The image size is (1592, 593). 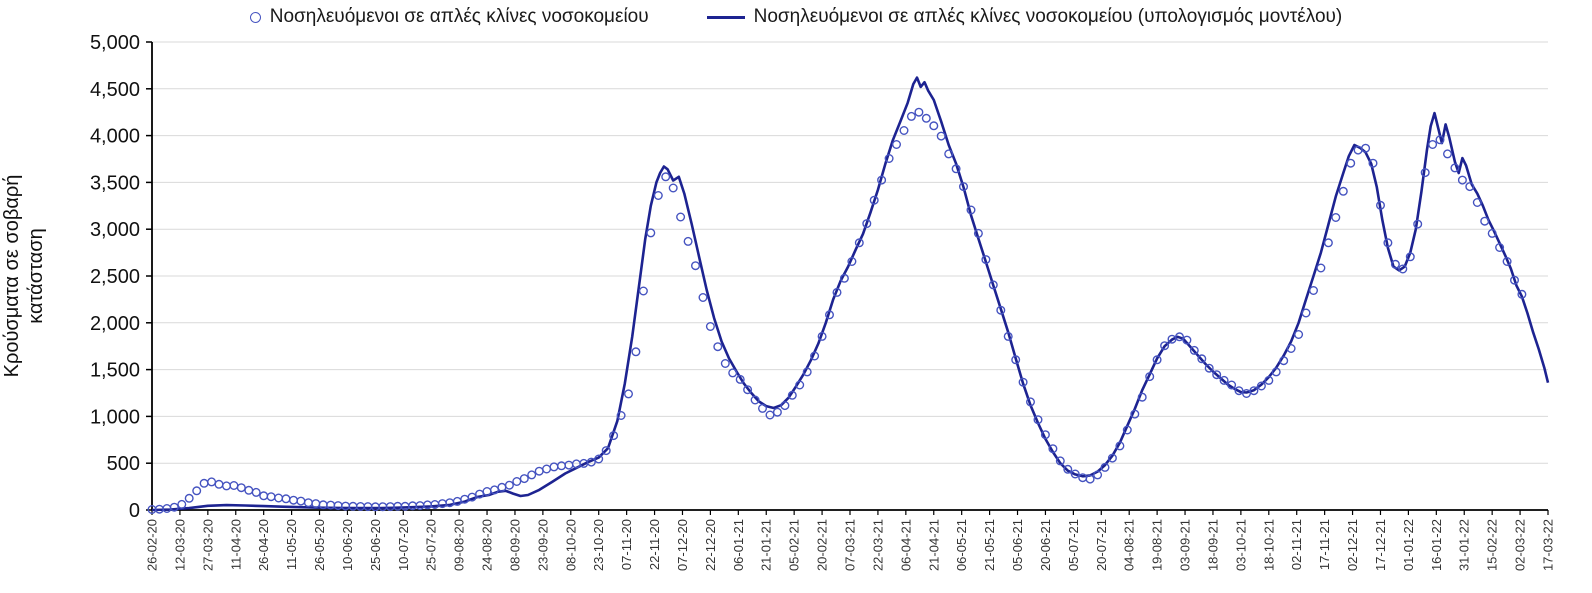 What do you see at coordinates (115, 277) in the screenshot?
I see `y-tick-label: 2,500` at bounding box center [115, 277].